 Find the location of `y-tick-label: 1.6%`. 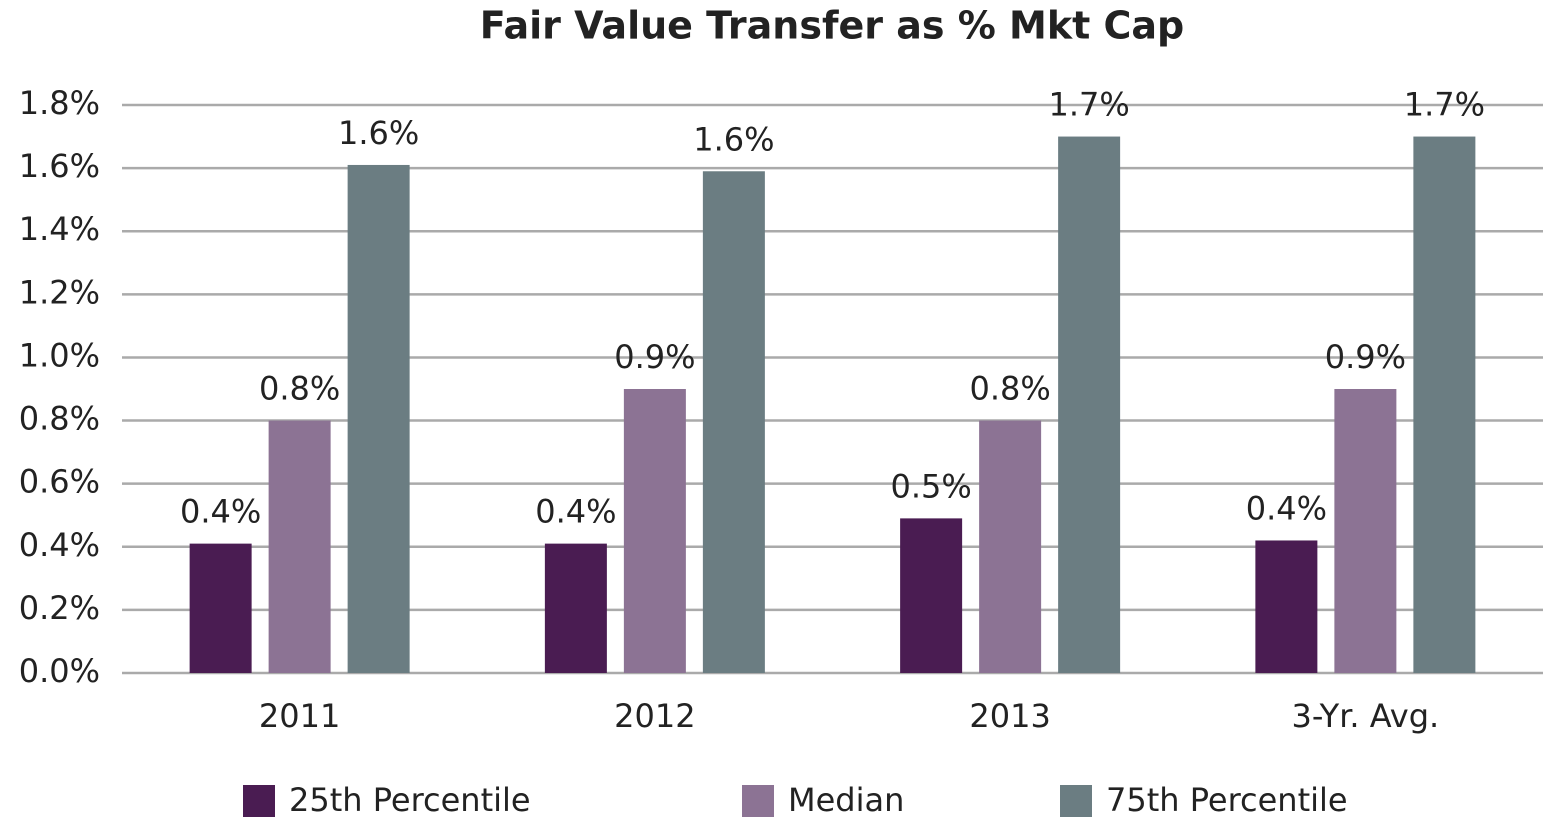

y-tick-label: 1.6% is located at coordinates (59, 166).